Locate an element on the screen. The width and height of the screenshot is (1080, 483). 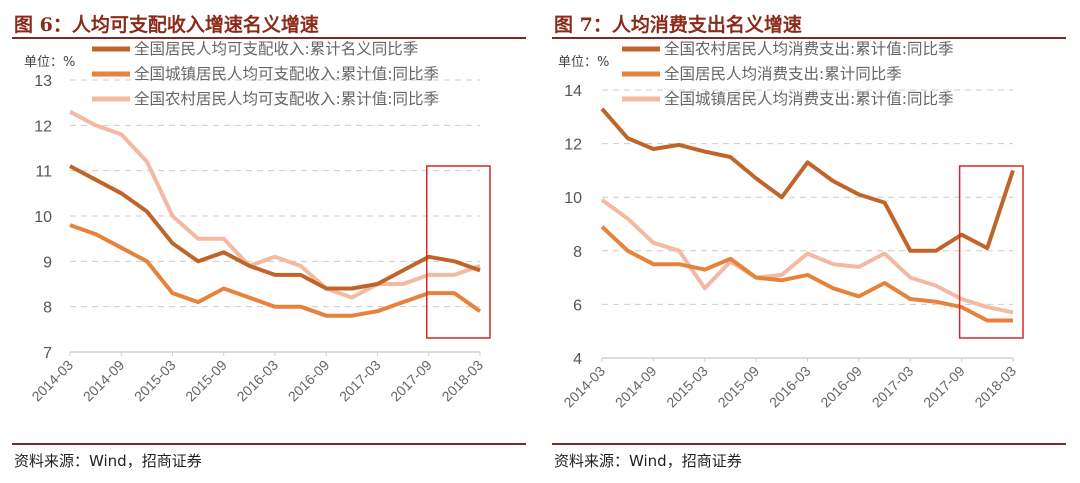
chart-title: 图 6：人均可支配收入增速名义增速 is located at coordinates (166, 25).